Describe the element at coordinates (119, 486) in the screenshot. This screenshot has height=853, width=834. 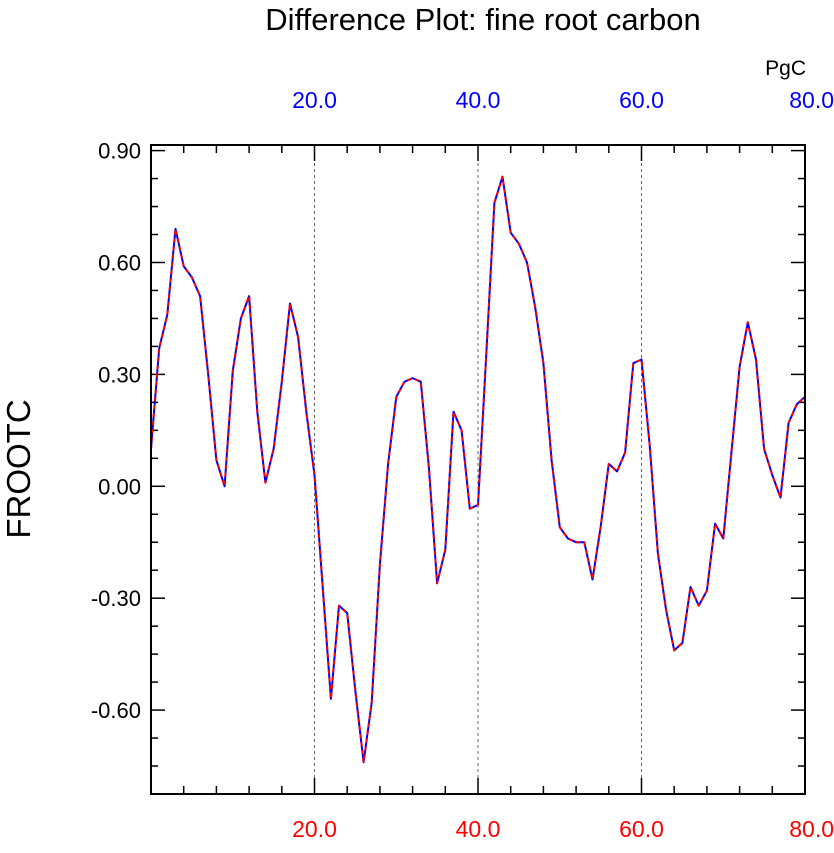
I see `y-tick-label: 0.00` at that location.